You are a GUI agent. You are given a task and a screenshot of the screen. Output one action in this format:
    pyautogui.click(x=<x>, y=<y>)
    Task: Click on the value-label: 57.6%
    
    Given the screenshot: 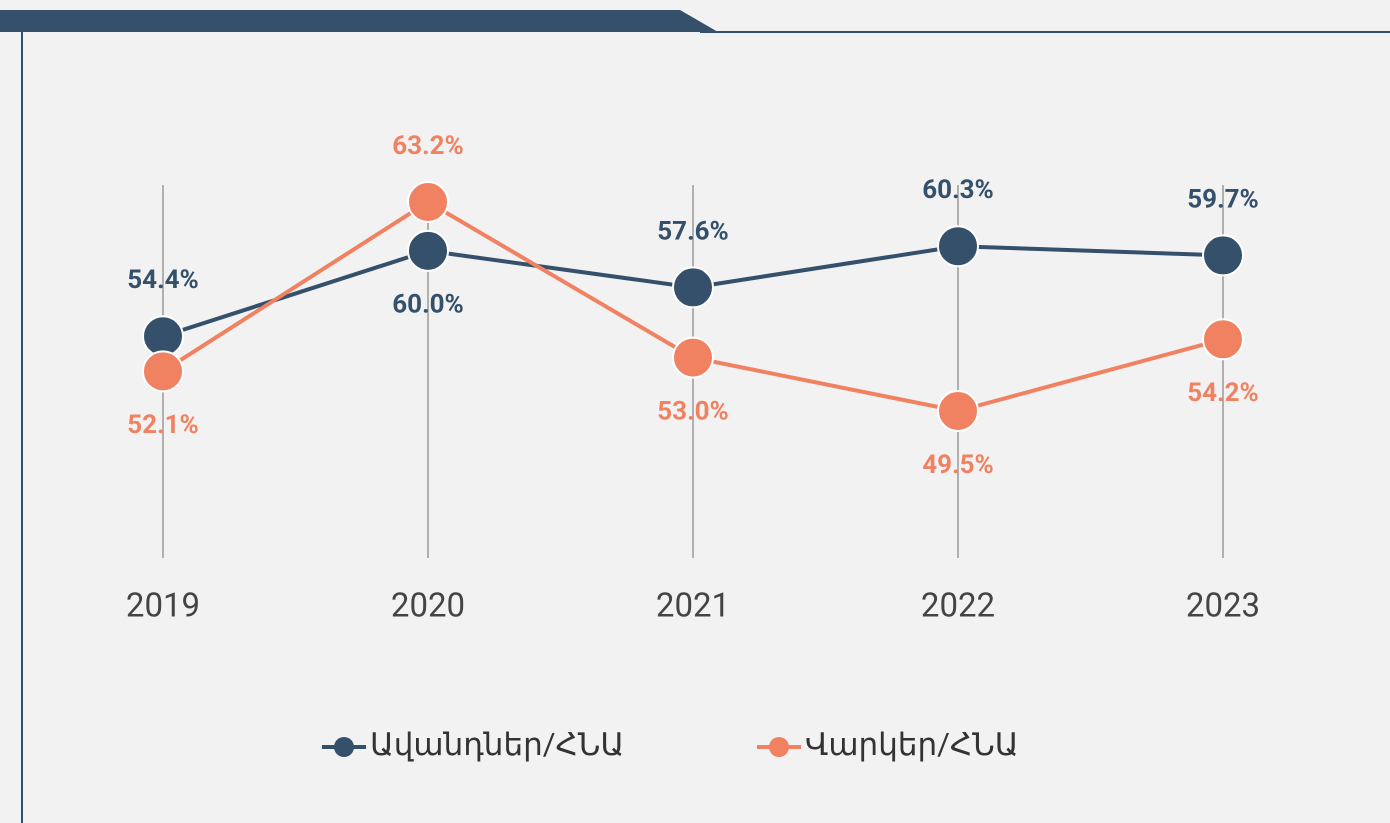 What is the action you would take?
    pyautogui.click(x=693, y=231)
    